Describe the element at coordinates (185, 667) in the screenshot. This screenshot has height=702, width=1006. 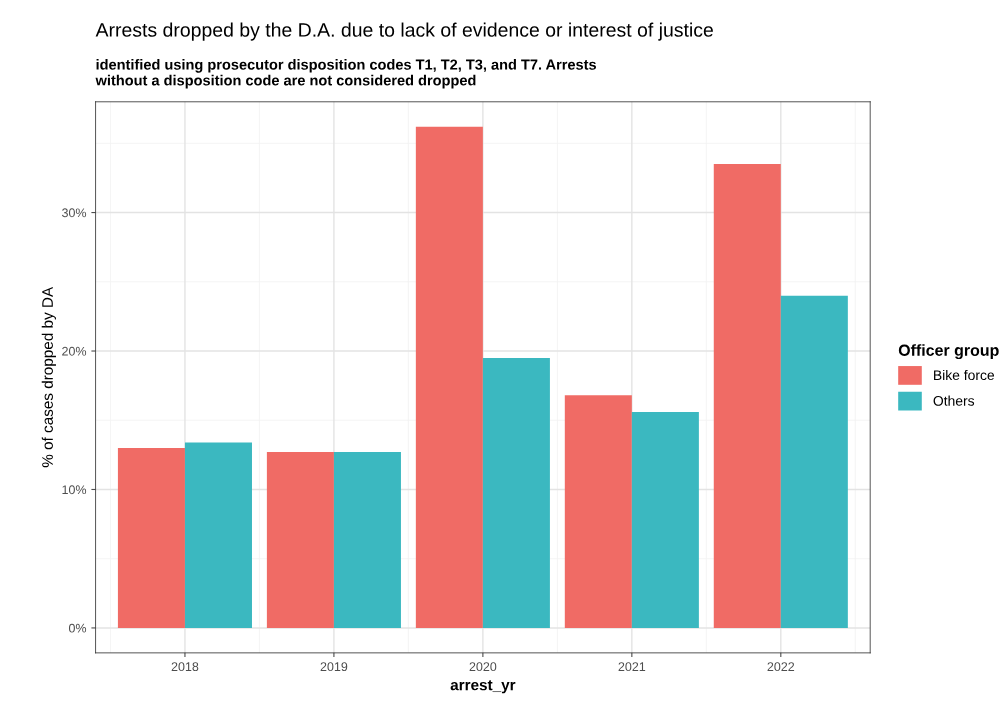
I see `x-tick-label: 2018` at that location.